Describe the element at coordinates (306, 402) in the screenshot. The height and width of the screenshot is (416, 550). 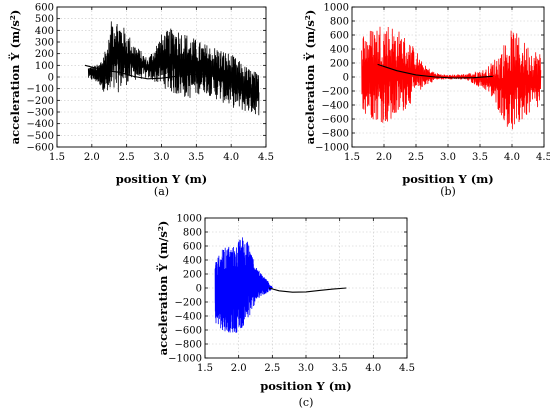
I see `panel-caption: (c)` at that location.